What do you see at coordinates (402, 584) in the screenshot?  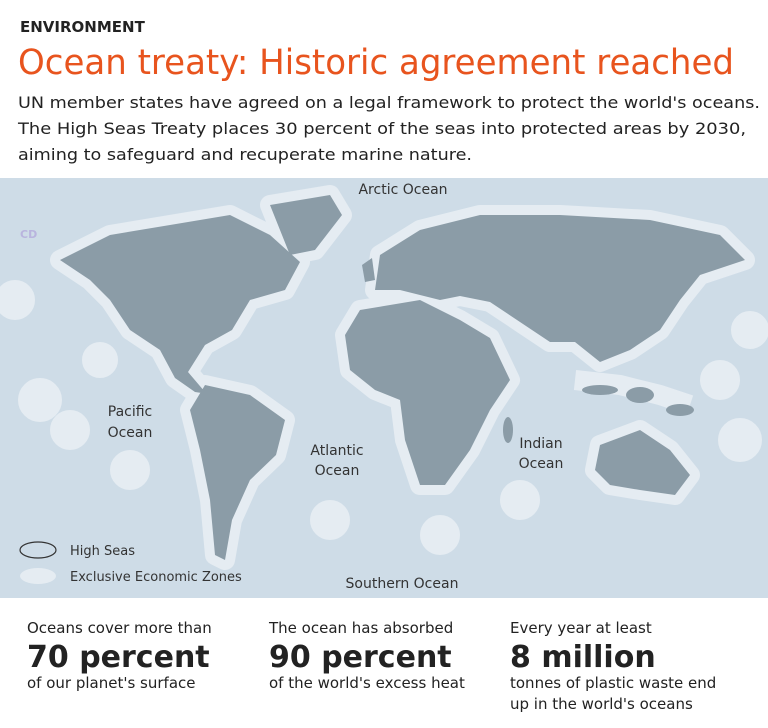 I see `ocean-label: Southern Ocean` at bounding box center [402, 584].